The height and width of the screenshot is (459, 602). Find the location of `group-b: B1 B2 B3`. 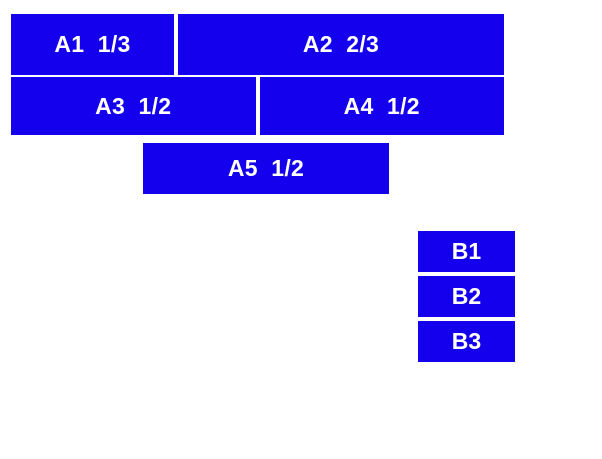

group-b: B1 B2 B3 is located at coordinates (466, 296).